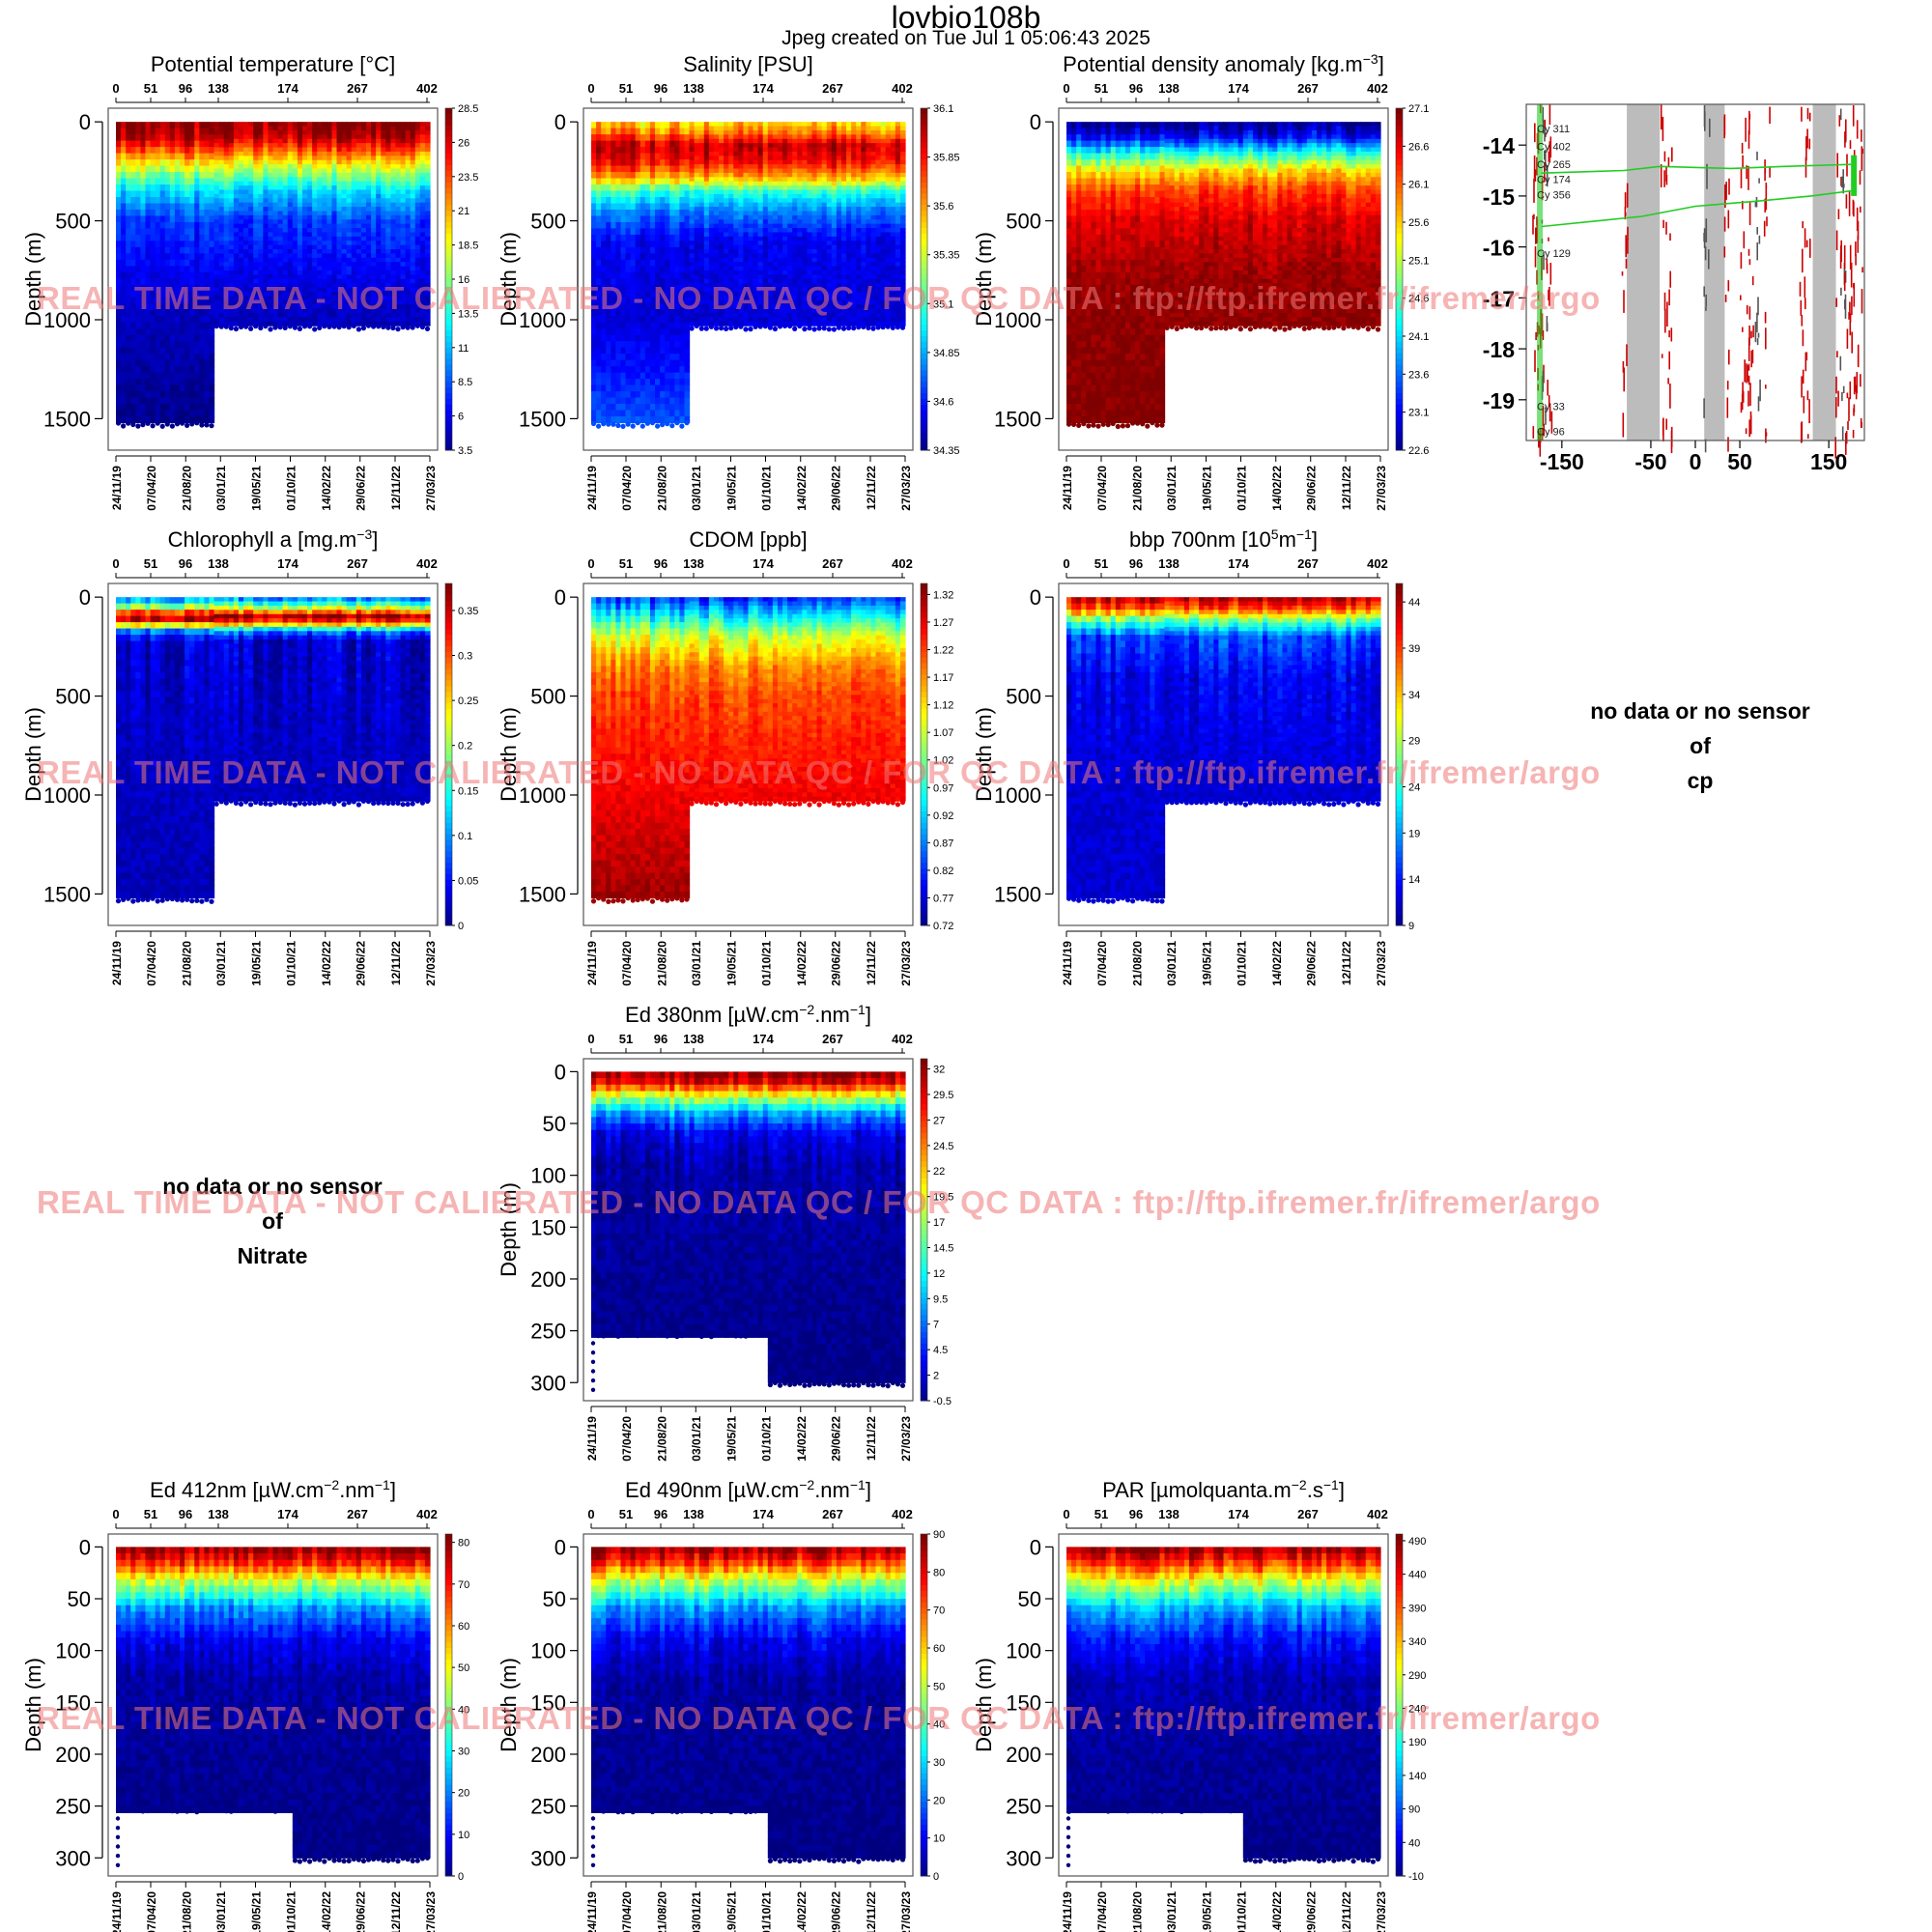 The image size is (1932, 1932). What do you see at coordinates (461, 417) in the screenshot?
I see `colorbar-tick-label: 6` at bounding box center [461, 417].